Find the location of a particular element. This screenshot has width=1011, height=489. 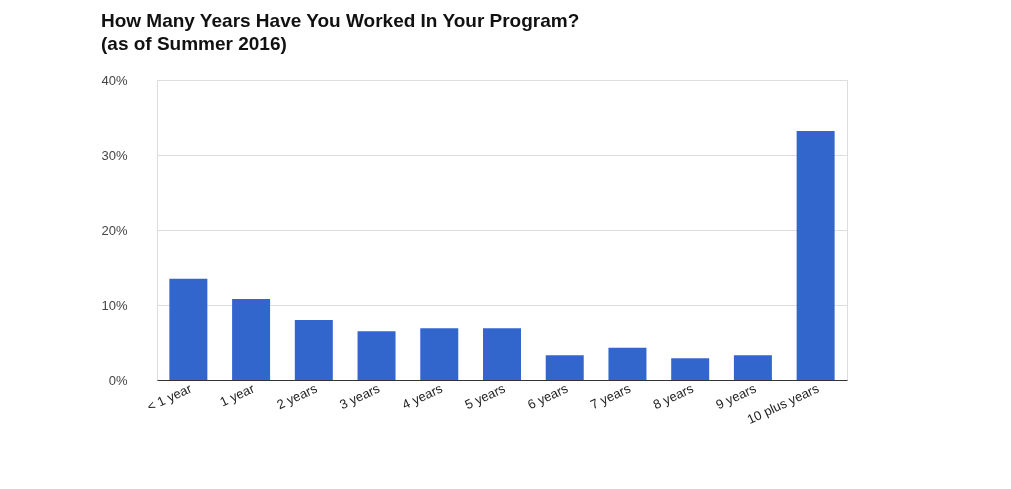

x-tick-label: 6 years is located at coordinates (548, 396).